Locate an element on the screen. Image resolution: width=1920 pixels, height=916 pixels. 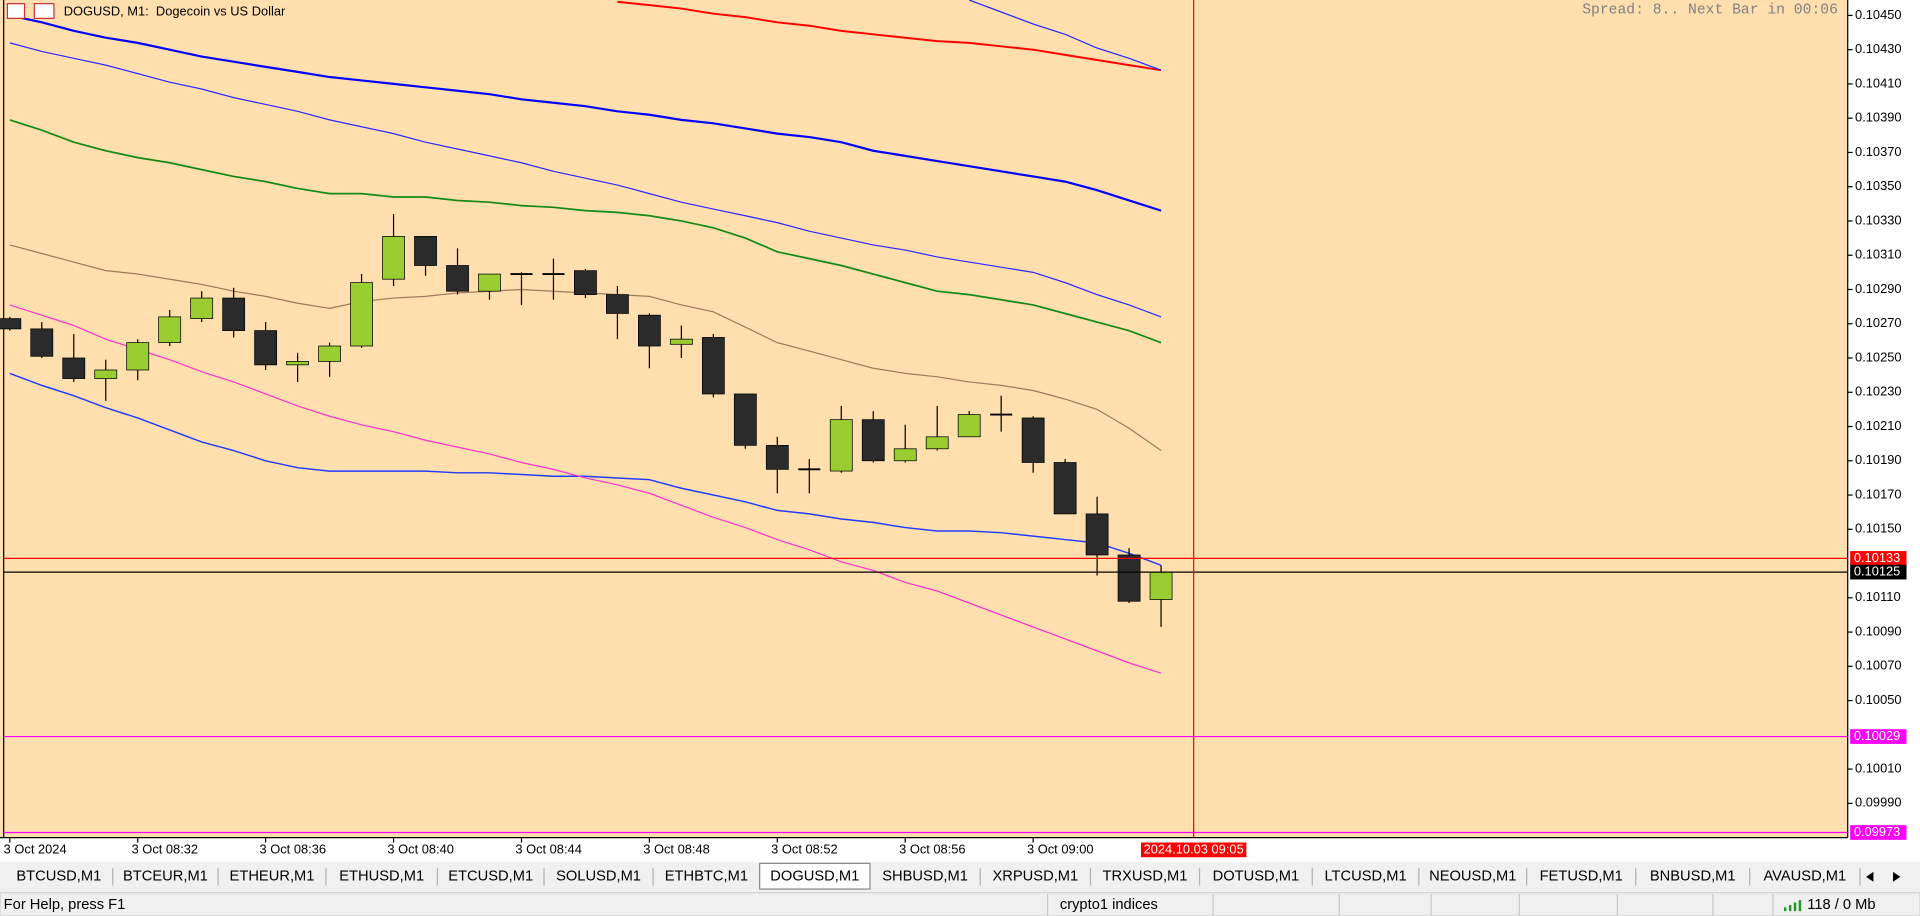
y-tick-label: 0.10330 is located at coordinates (1878, 219).